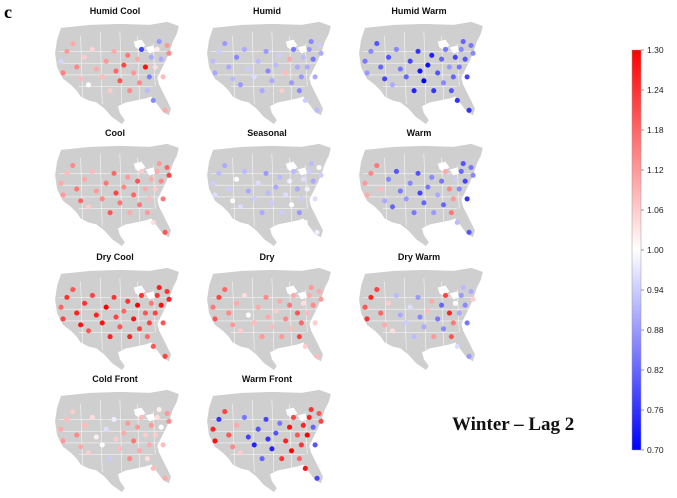 The width and height of the screenshot is (677, 498). I want to click on map-panel: Cool, so click(115, 188).